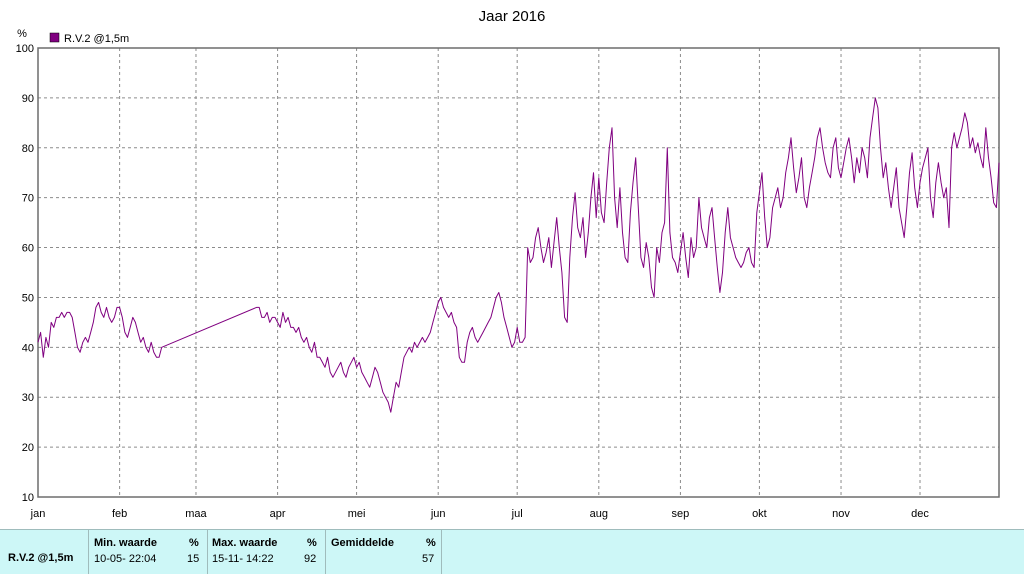 The height and width of the screenshot is (574, 1024). What do you see at coordinates (841, 514) in the screenshot?
I see `x-tick-label: nov` at bounding box center [841, 514].